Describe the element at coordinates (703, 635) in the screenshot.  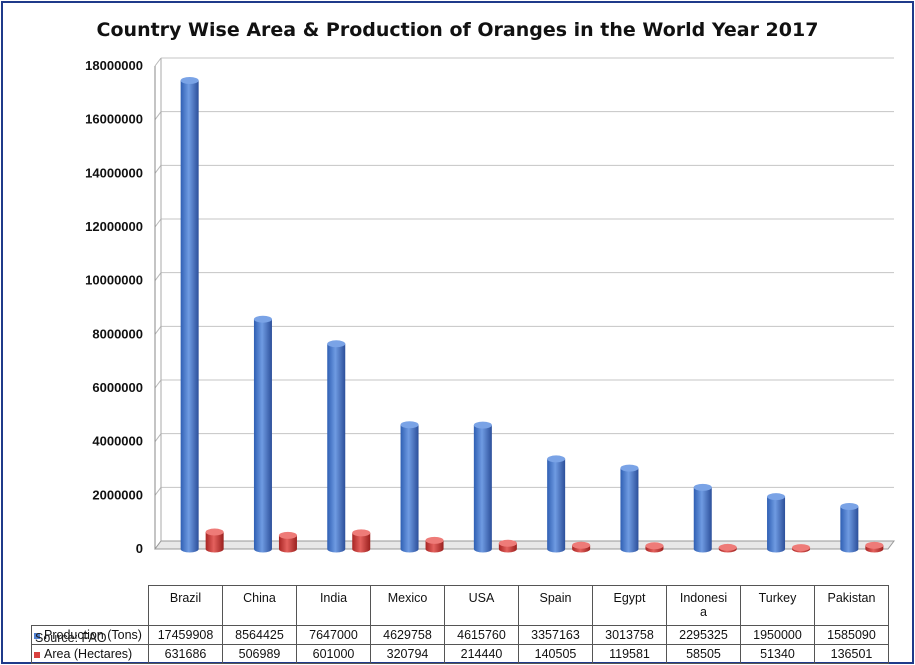
I see `data-label: 2295325` at that location.